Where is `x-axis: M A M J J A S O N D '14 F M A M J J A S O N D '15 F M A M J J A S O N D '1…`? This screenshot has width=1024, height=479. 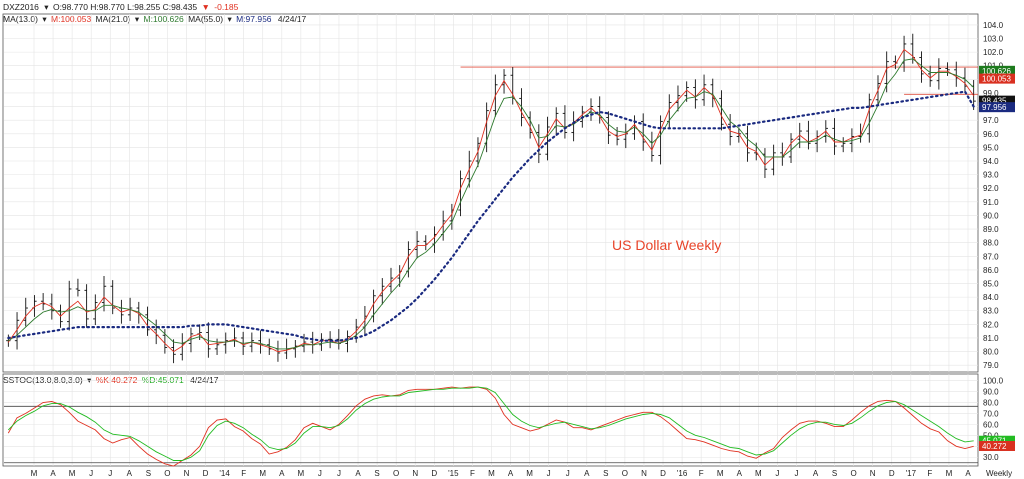 x-axis: M A M J J A S O N D '14 F M A M J J A S O N D '15 F M A M J J A S O N D '1… is located at coordinates (521, 473).